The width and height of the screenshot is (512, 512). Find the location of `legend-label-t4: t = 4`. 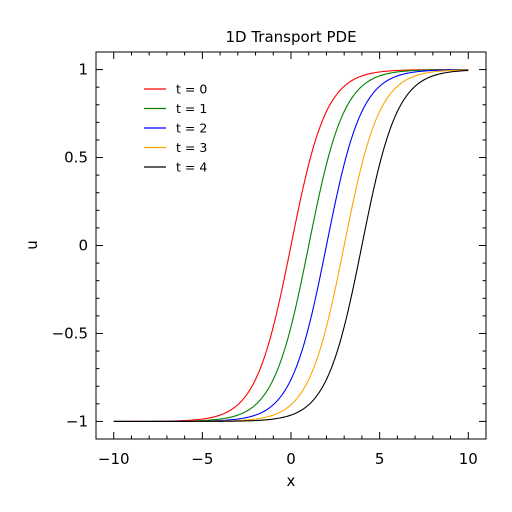

legend-label-t4: t = 4 is located at coordinates (191, 167).